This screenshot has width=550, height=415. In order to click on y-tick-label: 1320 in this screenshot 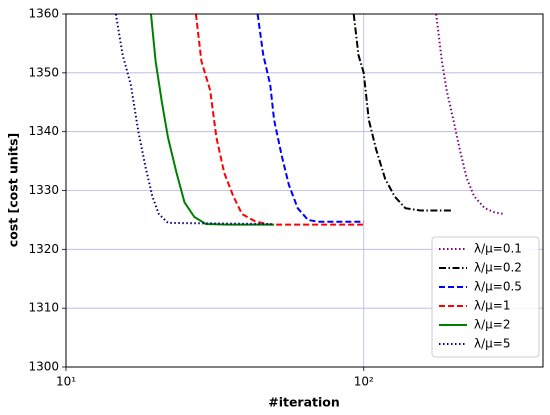, I will do `click(43, 249)`.